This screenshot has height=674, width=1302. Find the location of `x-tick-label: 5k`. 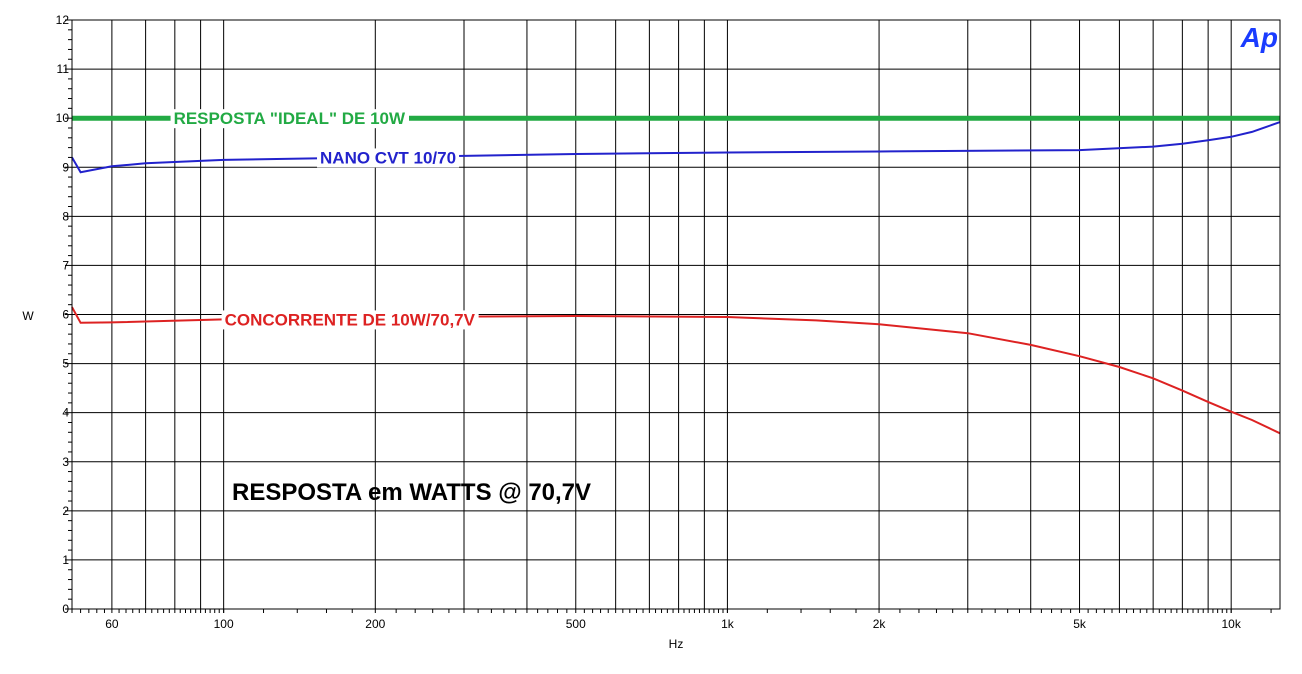

x-tick-label: 5k is located at coordinates (1080, 624).